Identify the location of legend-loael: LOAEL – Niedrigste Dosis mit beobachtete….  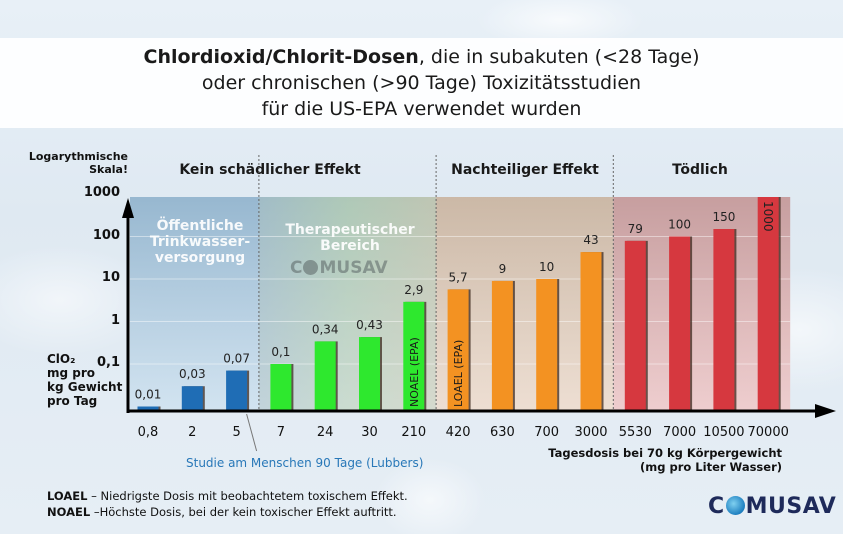
(227, 496).